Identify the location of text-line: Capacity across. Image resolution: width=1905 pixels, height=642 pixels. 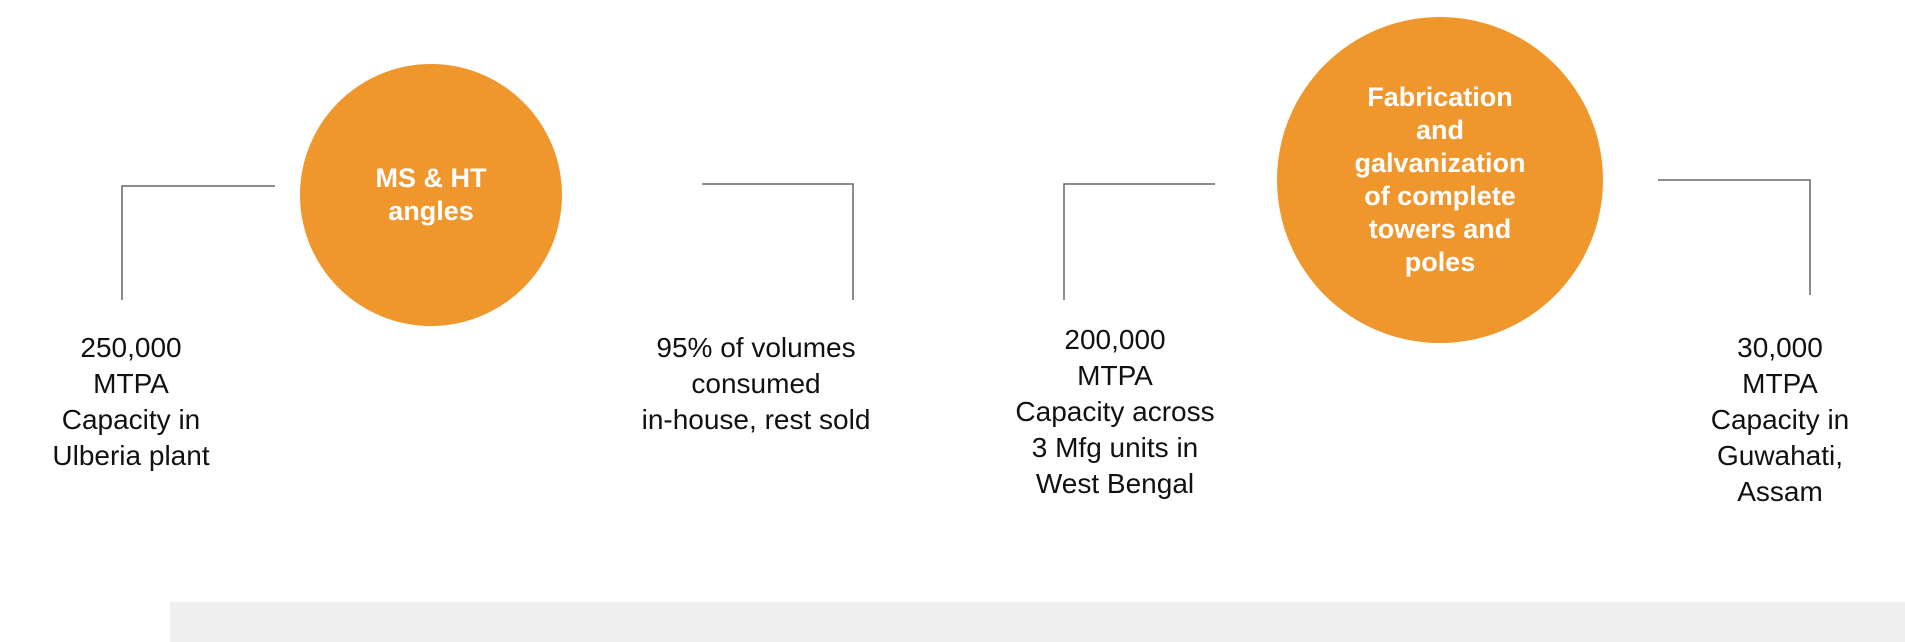
(1115, 411).